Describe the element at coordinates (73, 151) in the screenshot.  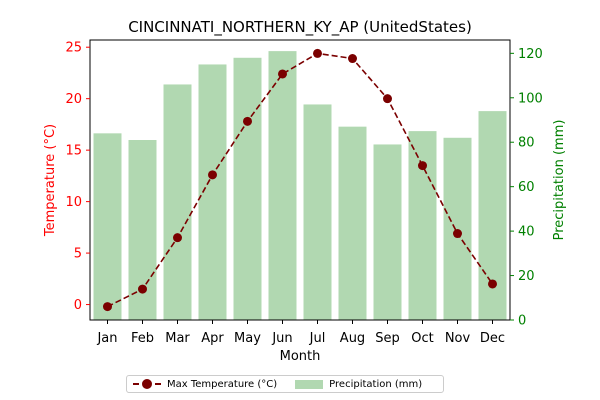
I see `y-left-tick-label: 15` at that location.